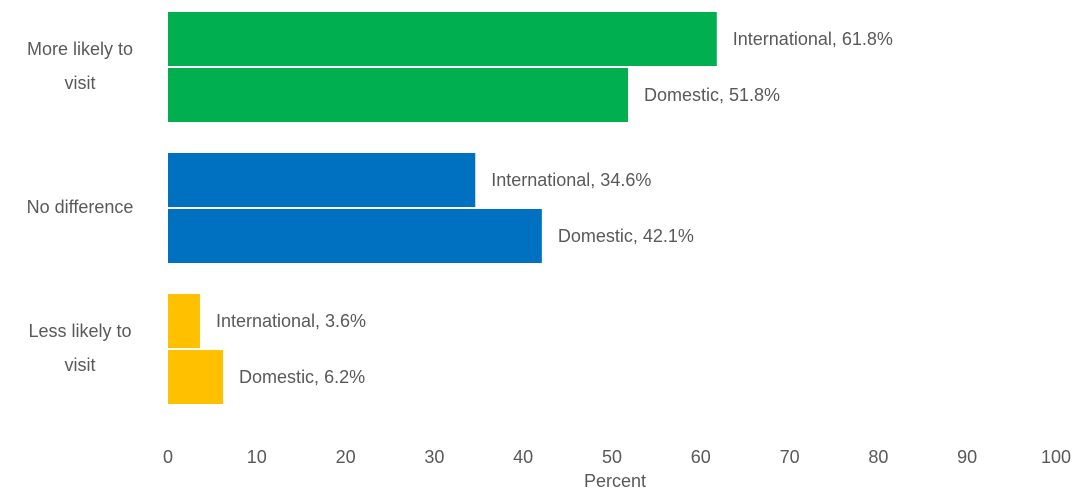 The width and height of the screenshot is (1080, 494). I want to click on x-tick-label: 100, so click(1056, 457).